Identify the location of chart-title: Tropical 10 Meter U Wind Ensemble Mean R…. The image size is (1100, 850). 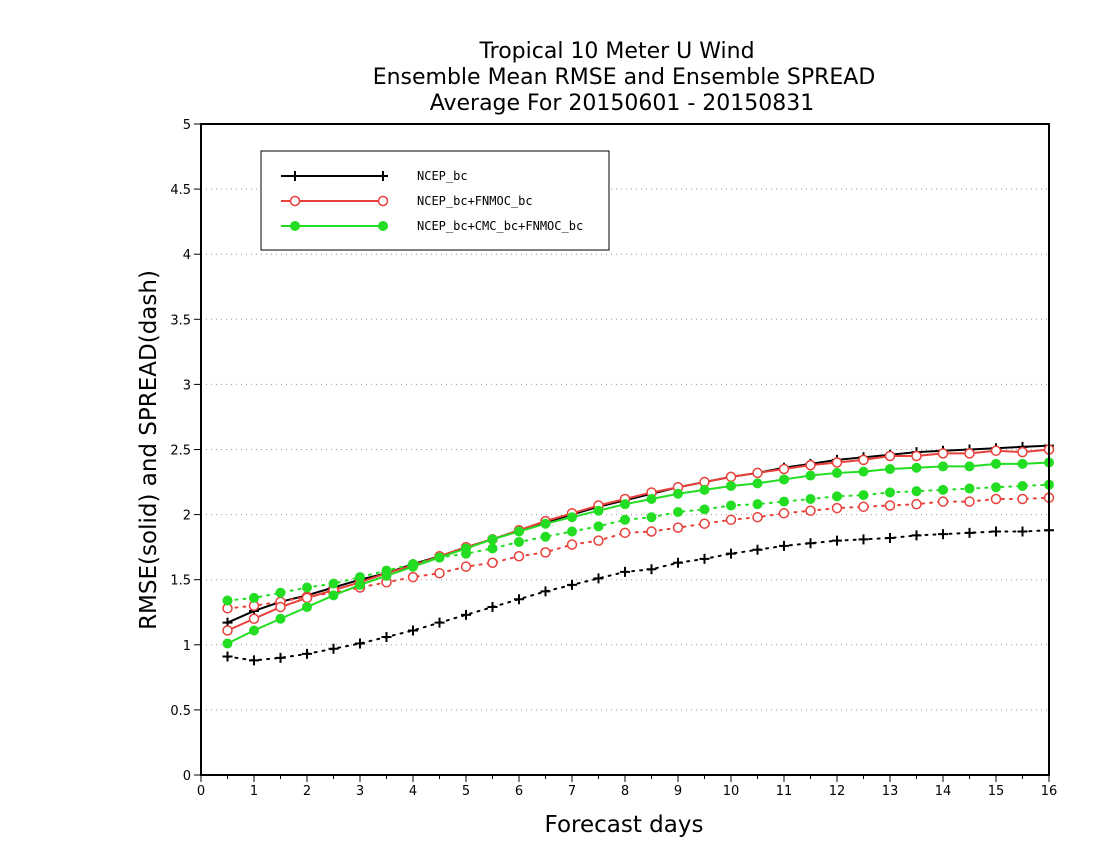
(624, 77).